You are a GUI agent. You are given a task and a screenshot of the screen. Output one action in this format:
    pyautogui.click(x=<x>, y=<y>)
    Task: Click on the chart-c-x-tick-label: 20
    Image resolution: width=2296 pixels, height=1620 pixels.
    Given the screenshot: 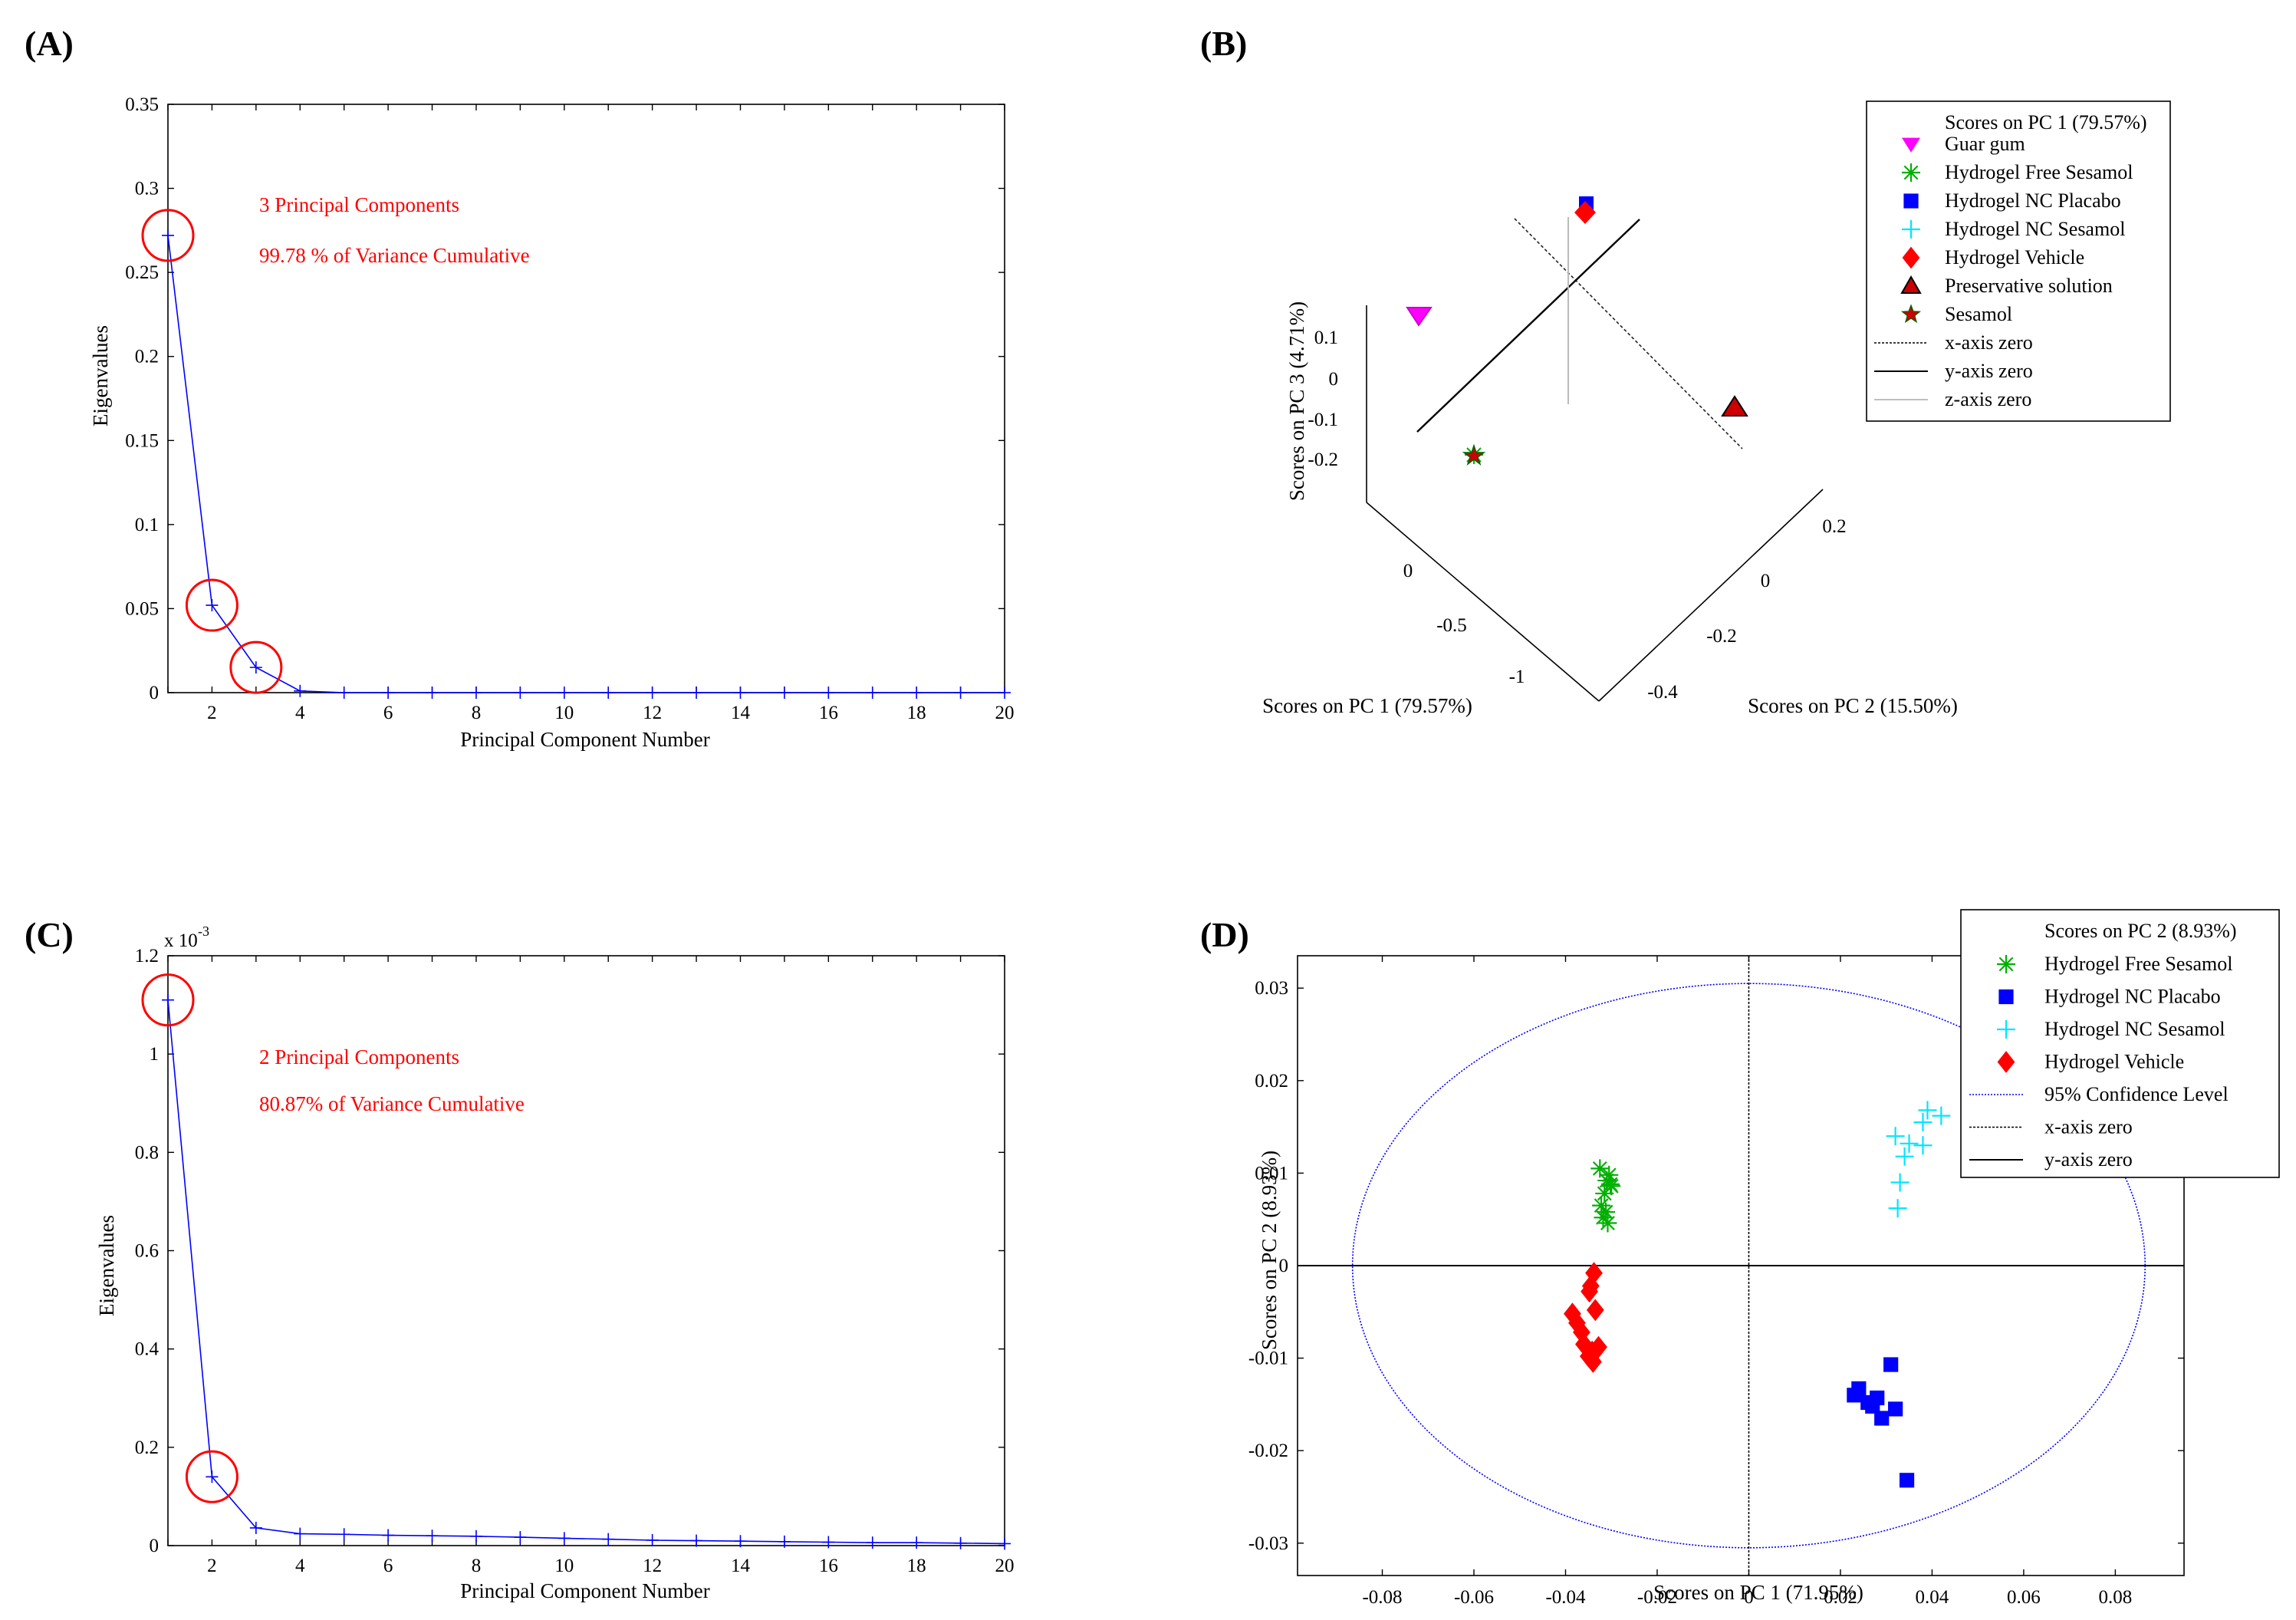 What is the action you would take?
    pyautogui.click(x=1005, y=1566)
    